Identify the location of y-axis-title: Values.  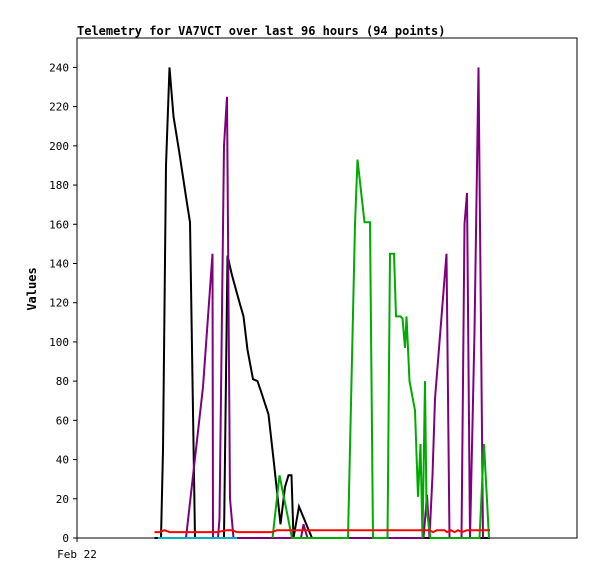
(32, 288).